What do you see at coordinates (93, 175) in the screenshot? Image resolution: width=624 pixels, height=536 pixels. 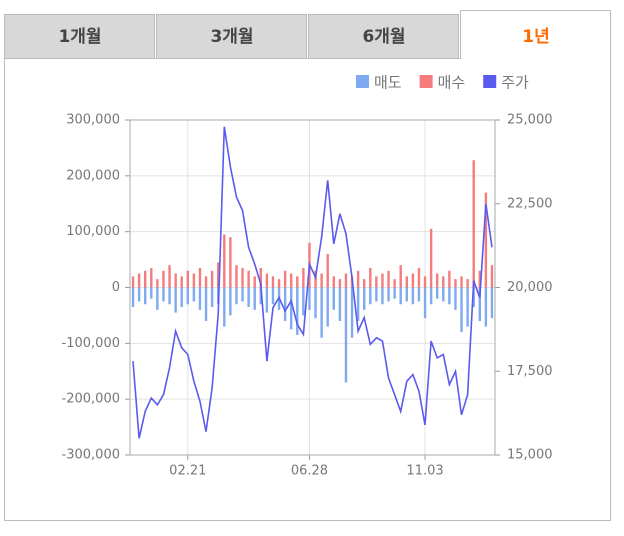 I see `y-tick-label: 200,000` at bounding box center [93, 175].